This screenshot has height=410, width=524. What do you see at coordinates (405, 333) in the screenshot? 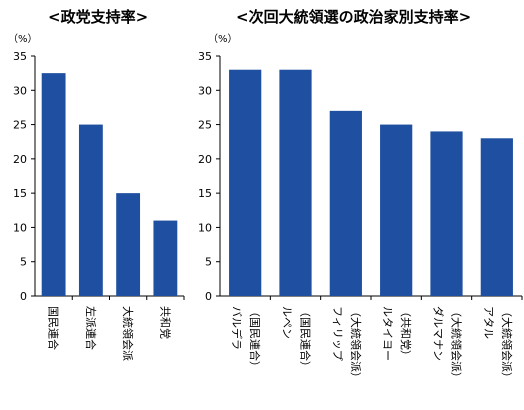
I see `category-label: （共和党）` at bounding box center [405, 333].